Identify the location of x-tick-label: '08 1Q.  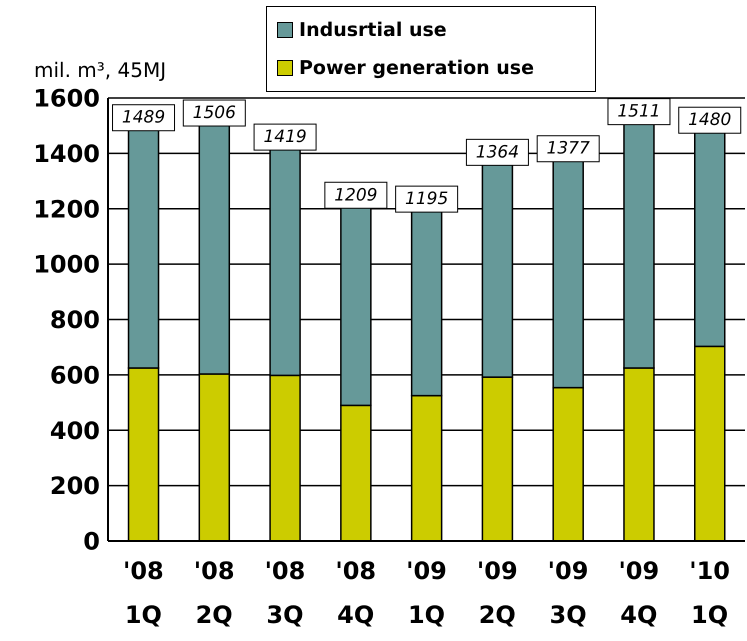
(143, 593).